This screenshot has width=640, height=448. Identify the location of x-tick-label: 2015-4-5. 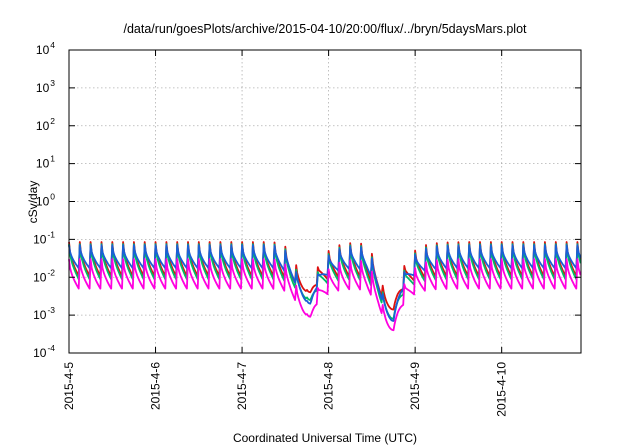
(69, 386).